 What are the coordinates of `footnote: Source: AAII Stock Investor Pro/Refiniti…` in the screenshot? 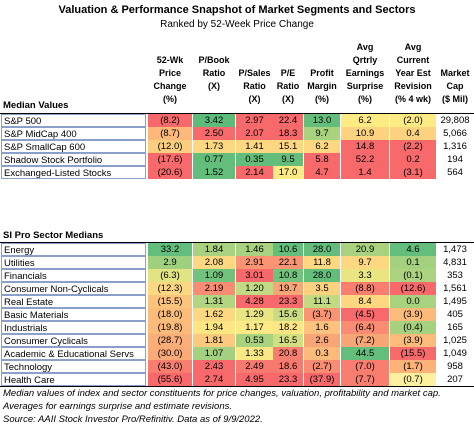 It's located at (133, 419).